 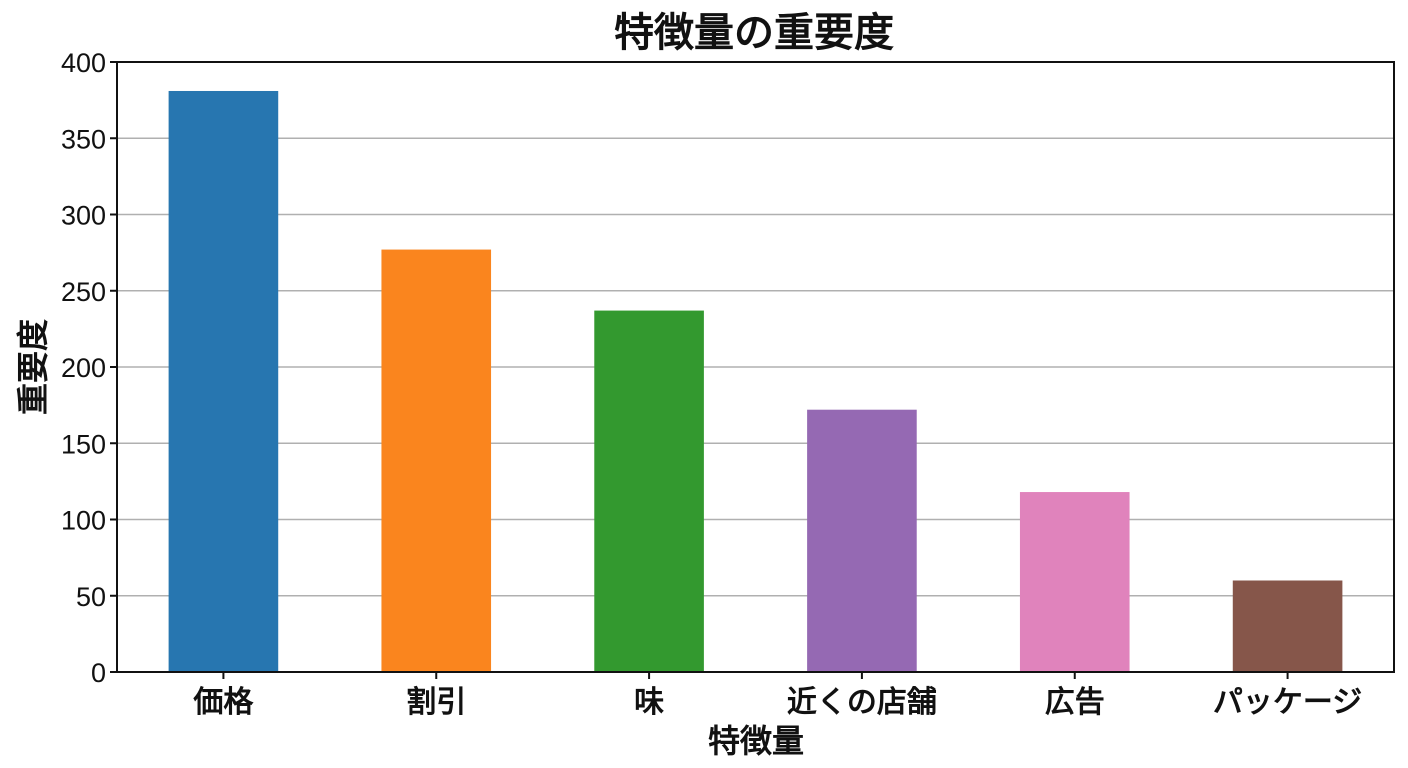 I want to click on y-tick-label: 100, so click(x=83, y=521).